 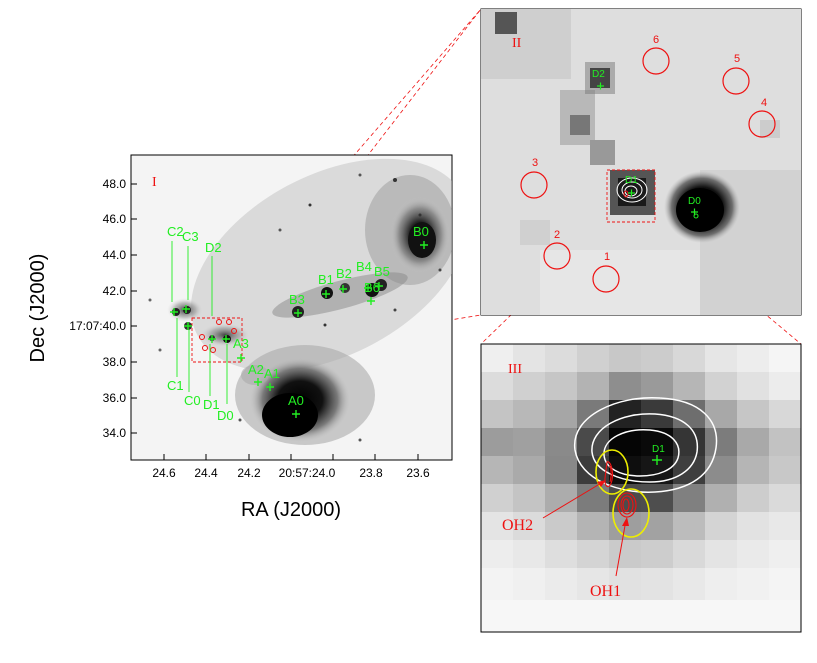 I want to click on x-tick-label: 23.8, so click(x=371, y=473).